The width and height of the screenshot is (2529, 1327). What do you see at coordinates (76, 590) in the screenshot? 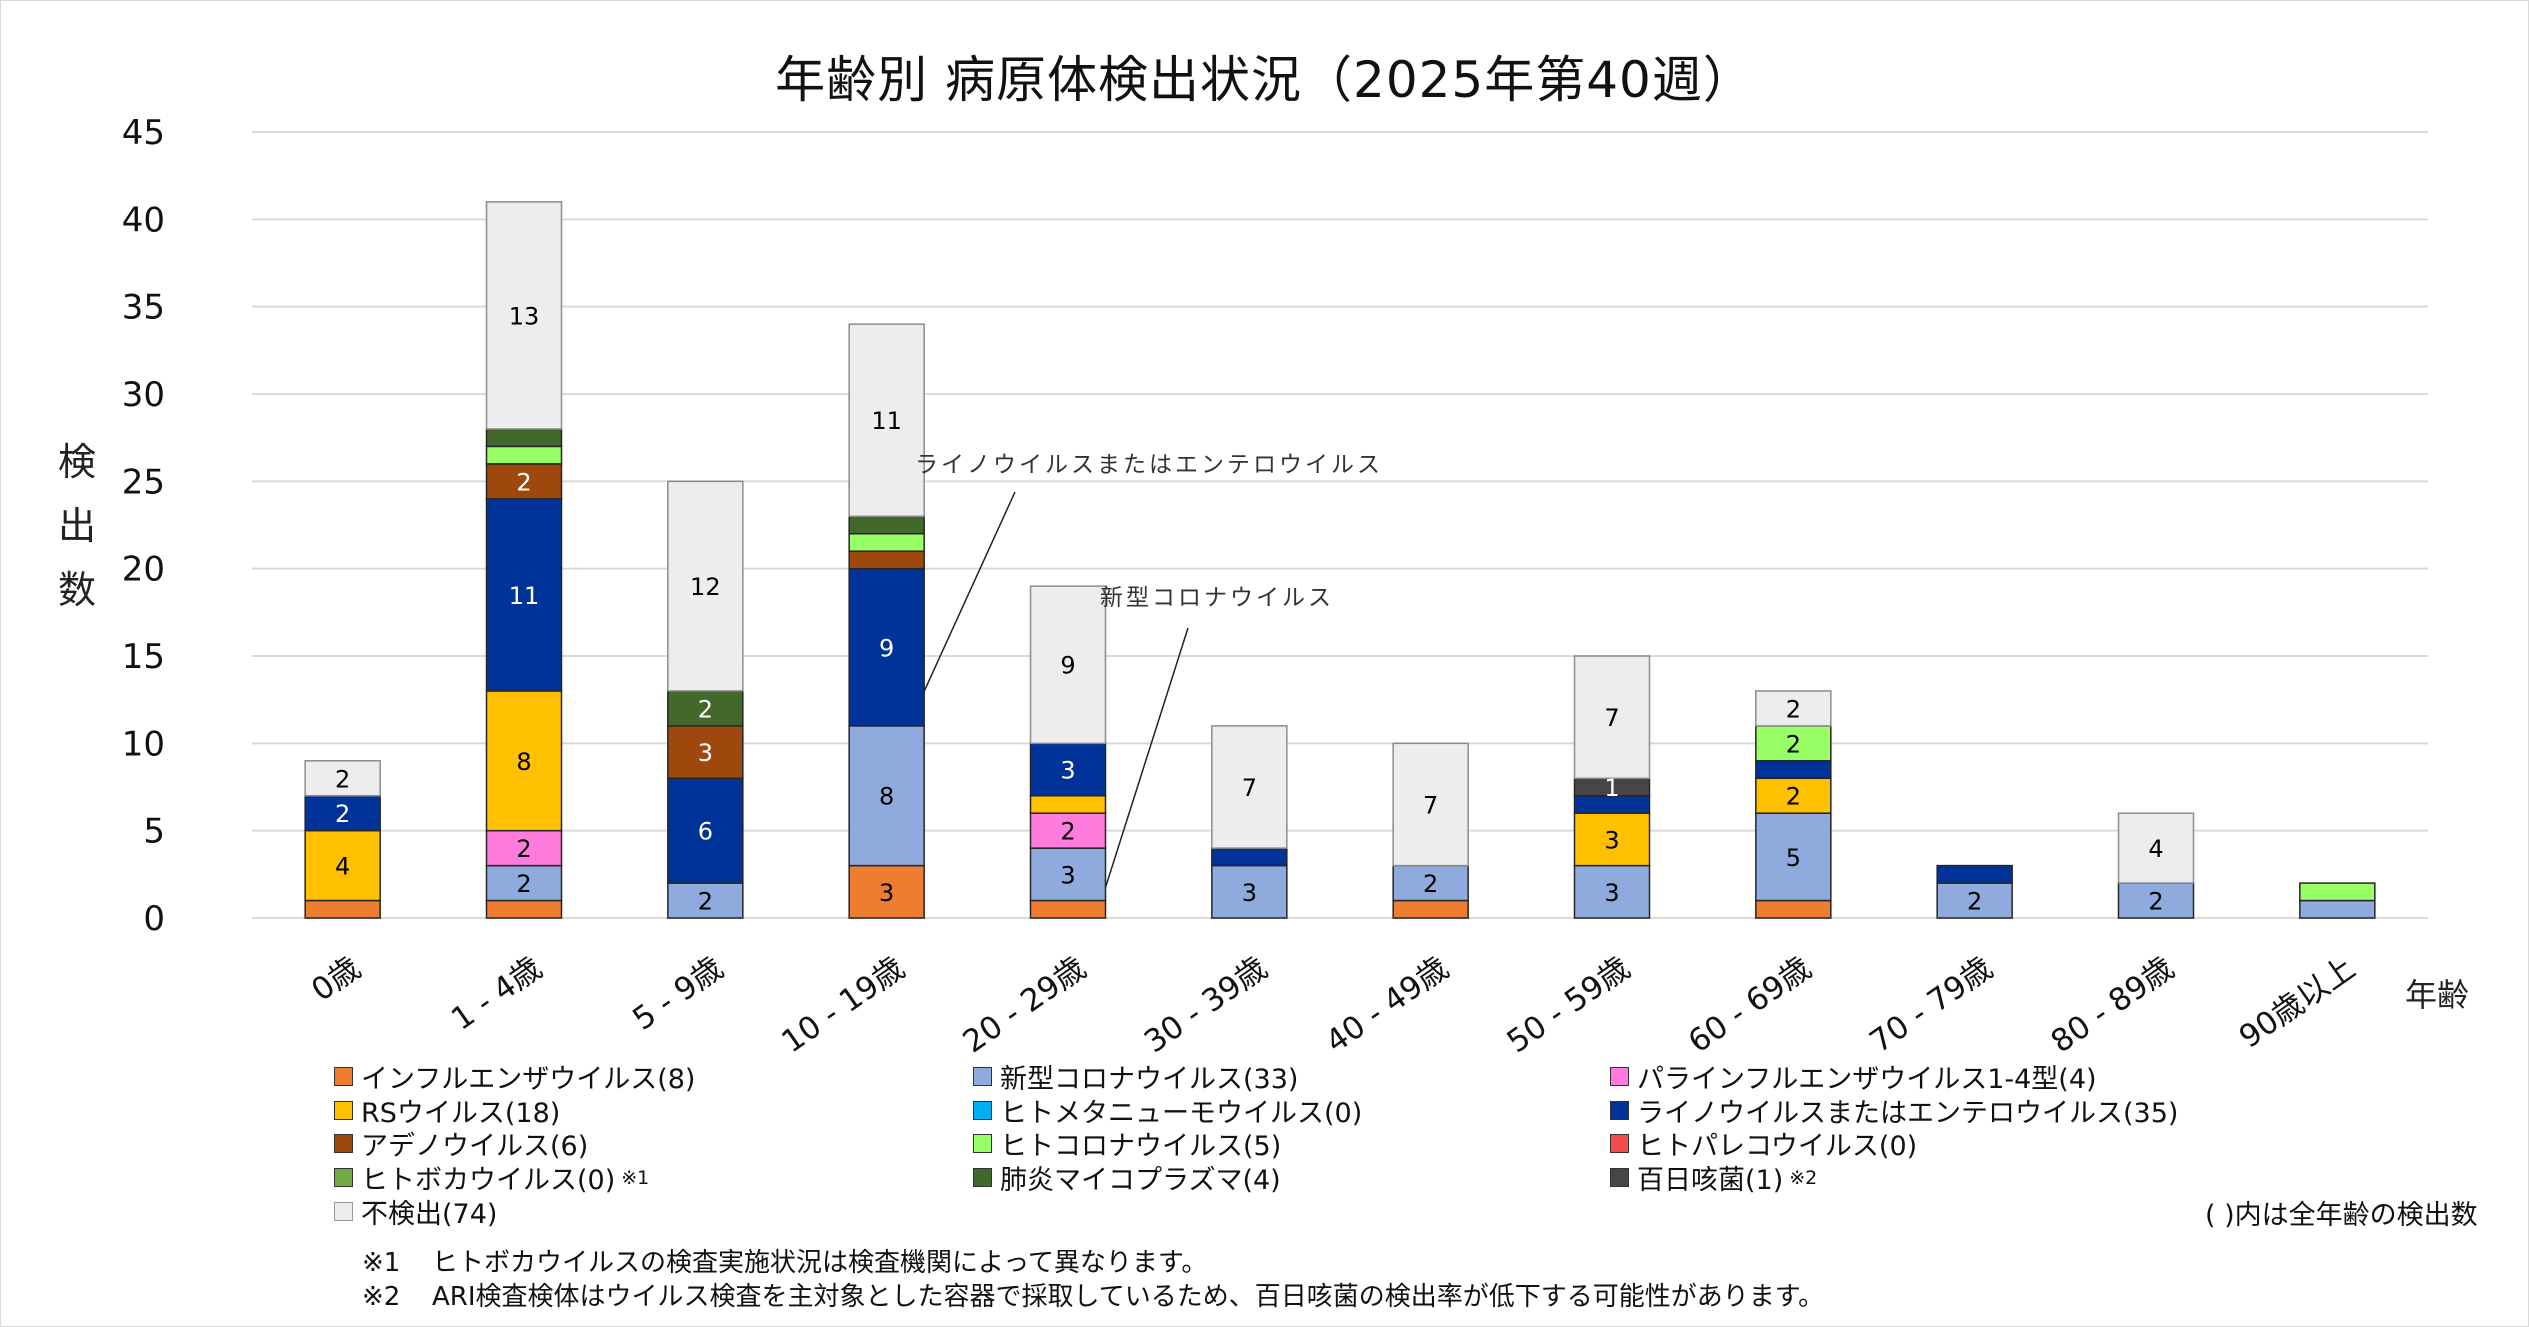
I see `y-axis-label-char: 数` at bounding box center [76, 590].